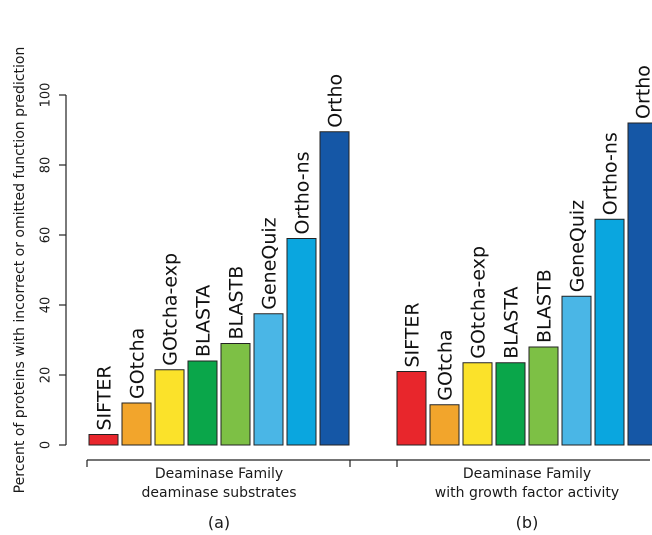 This screenshot has width=652, height=535. What do you see at coordinates (368, 463) in the screenshot?
I see `x-axis` at bounding box center [368, 463].